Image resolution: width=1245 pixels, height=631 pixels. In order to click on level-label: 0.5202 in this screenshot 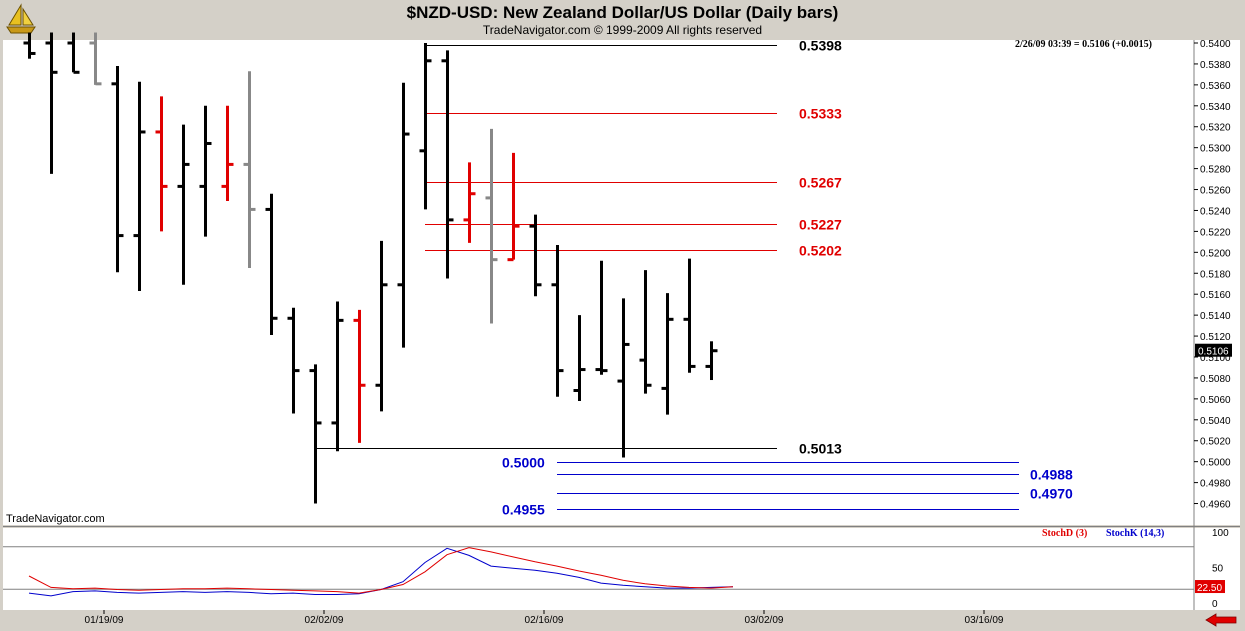, I will do `click(820, 251)`.